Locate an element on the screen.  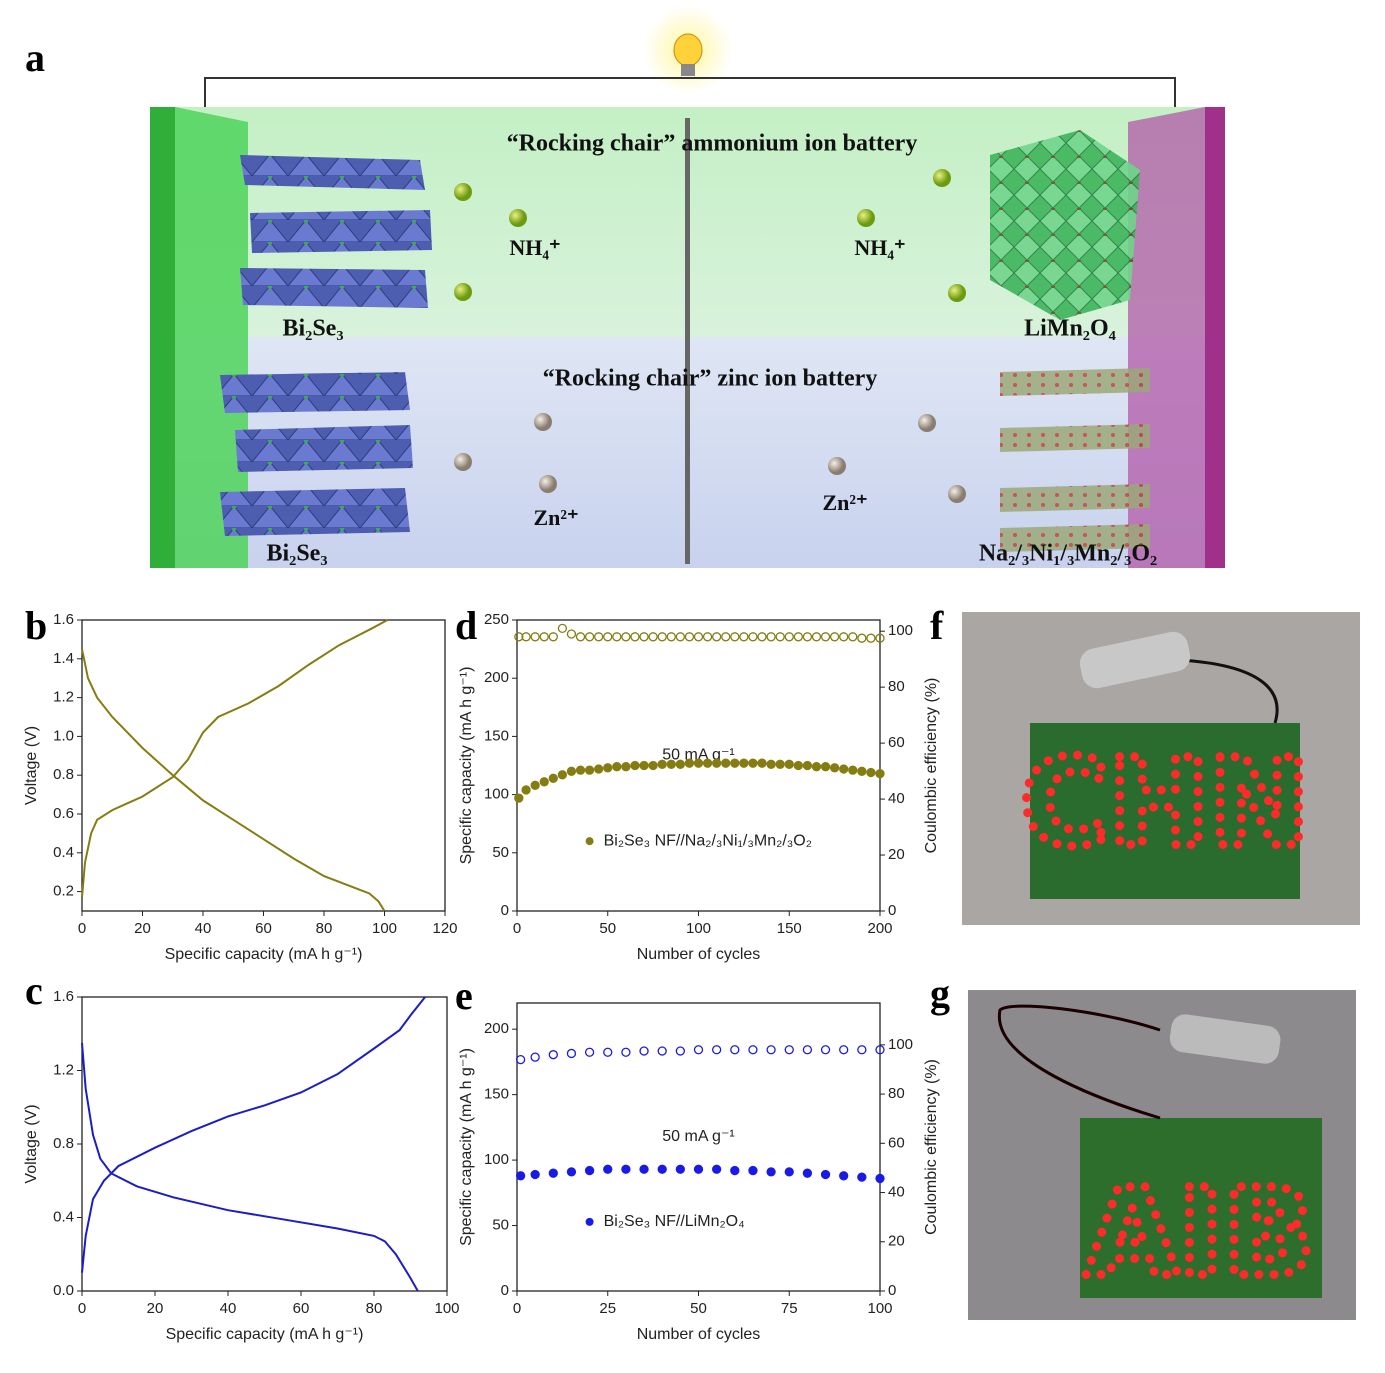
y2-tick-label: 20 is located at coordinates (896, 1241).